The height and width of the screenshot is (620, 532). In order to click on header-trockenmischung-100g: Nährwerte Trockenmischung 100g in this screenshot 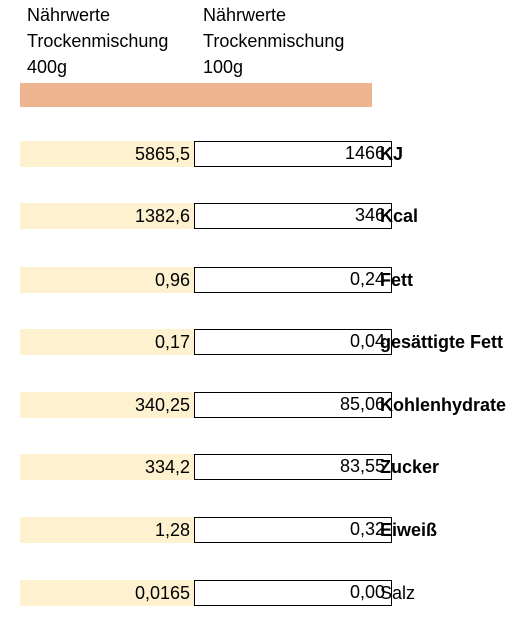, I will do `click(273, 41)`.